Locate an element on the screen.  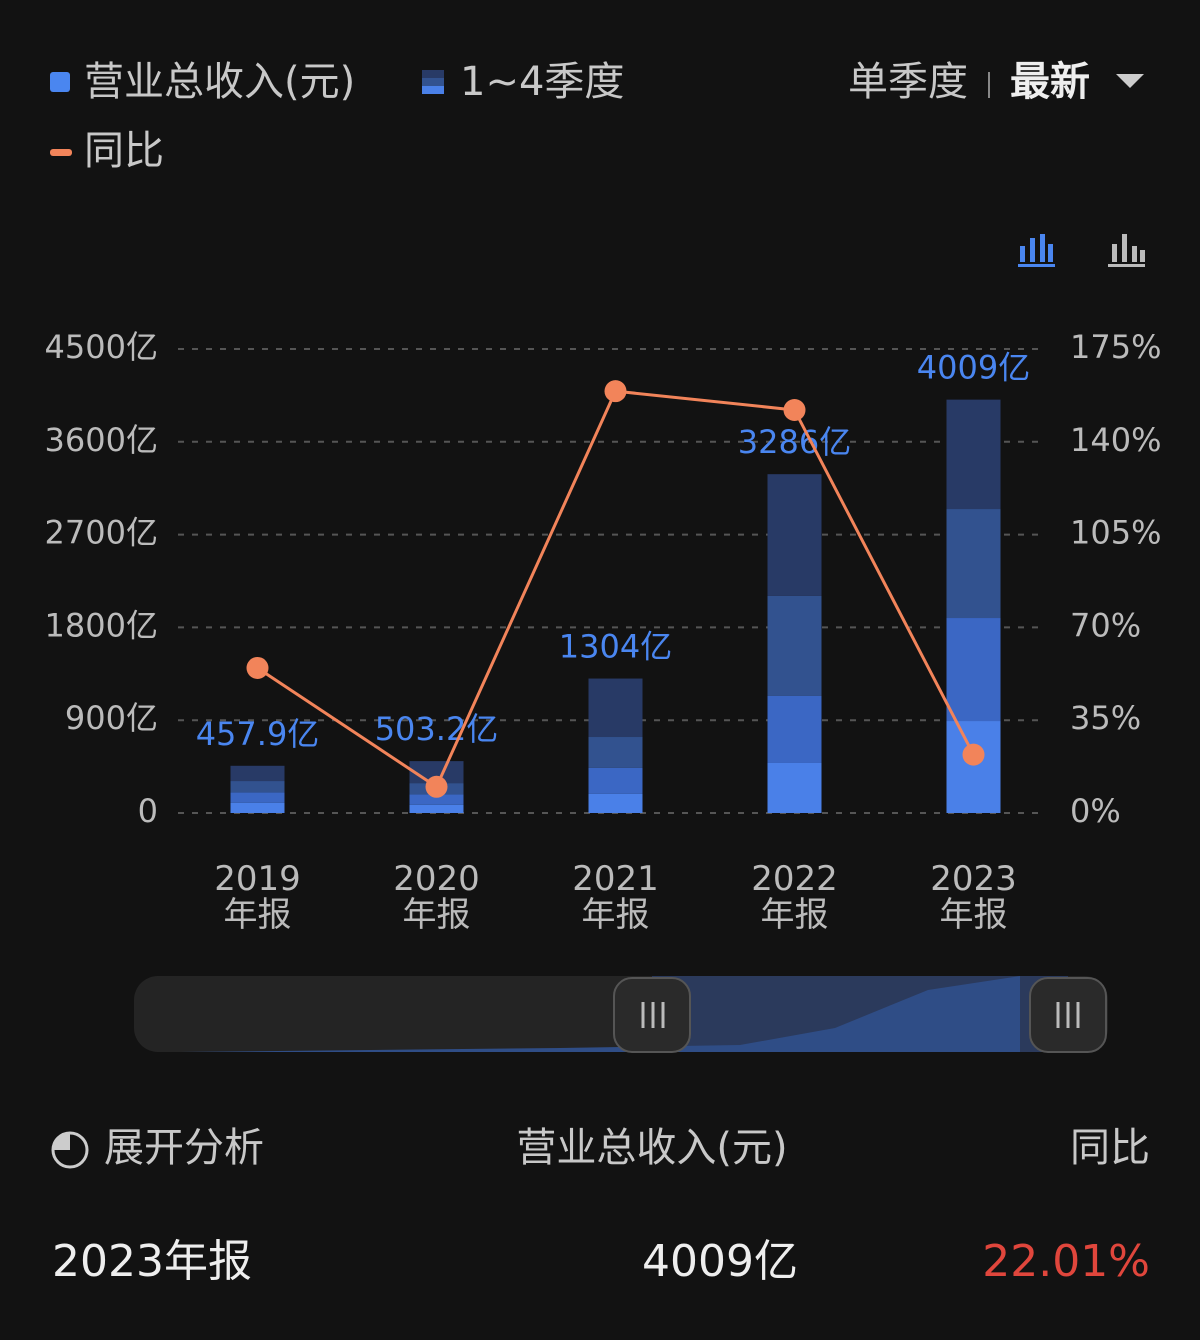
data-label: 1304亿 is located at coordinates (615, 647).